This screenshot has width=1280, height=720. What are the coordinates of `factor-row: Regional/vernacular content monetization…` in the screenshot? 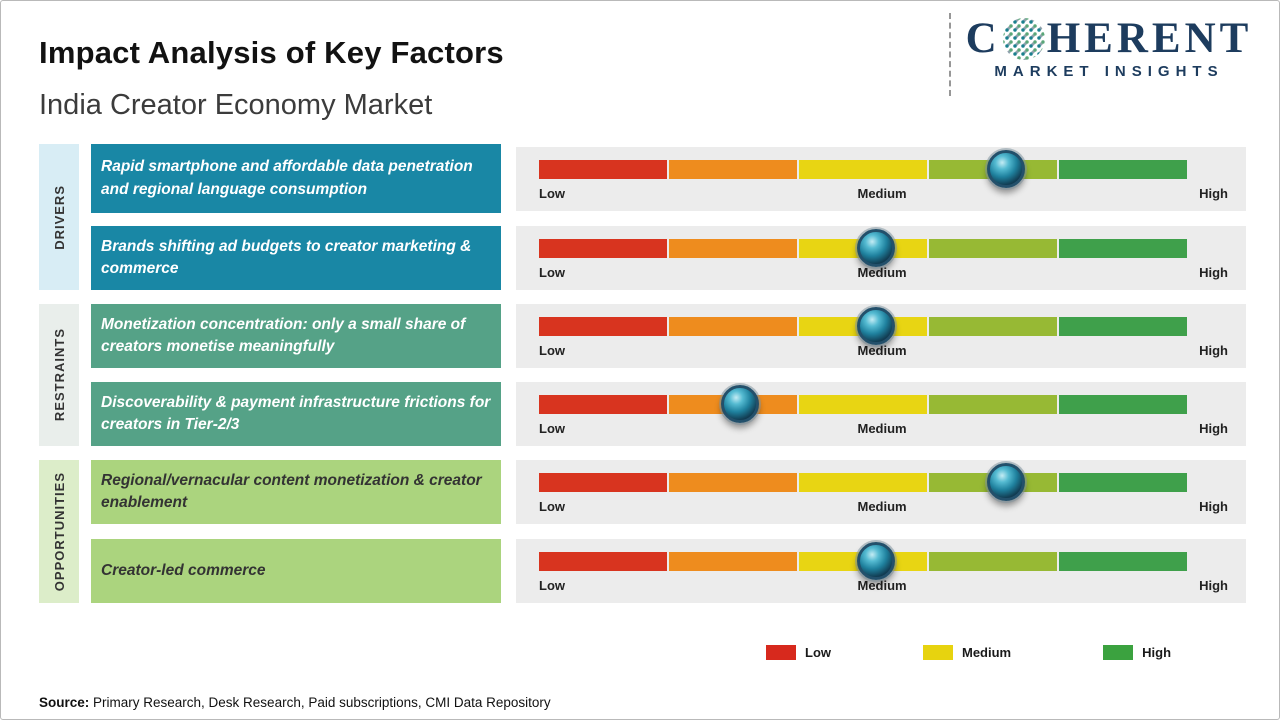 It's located at (668, 492).